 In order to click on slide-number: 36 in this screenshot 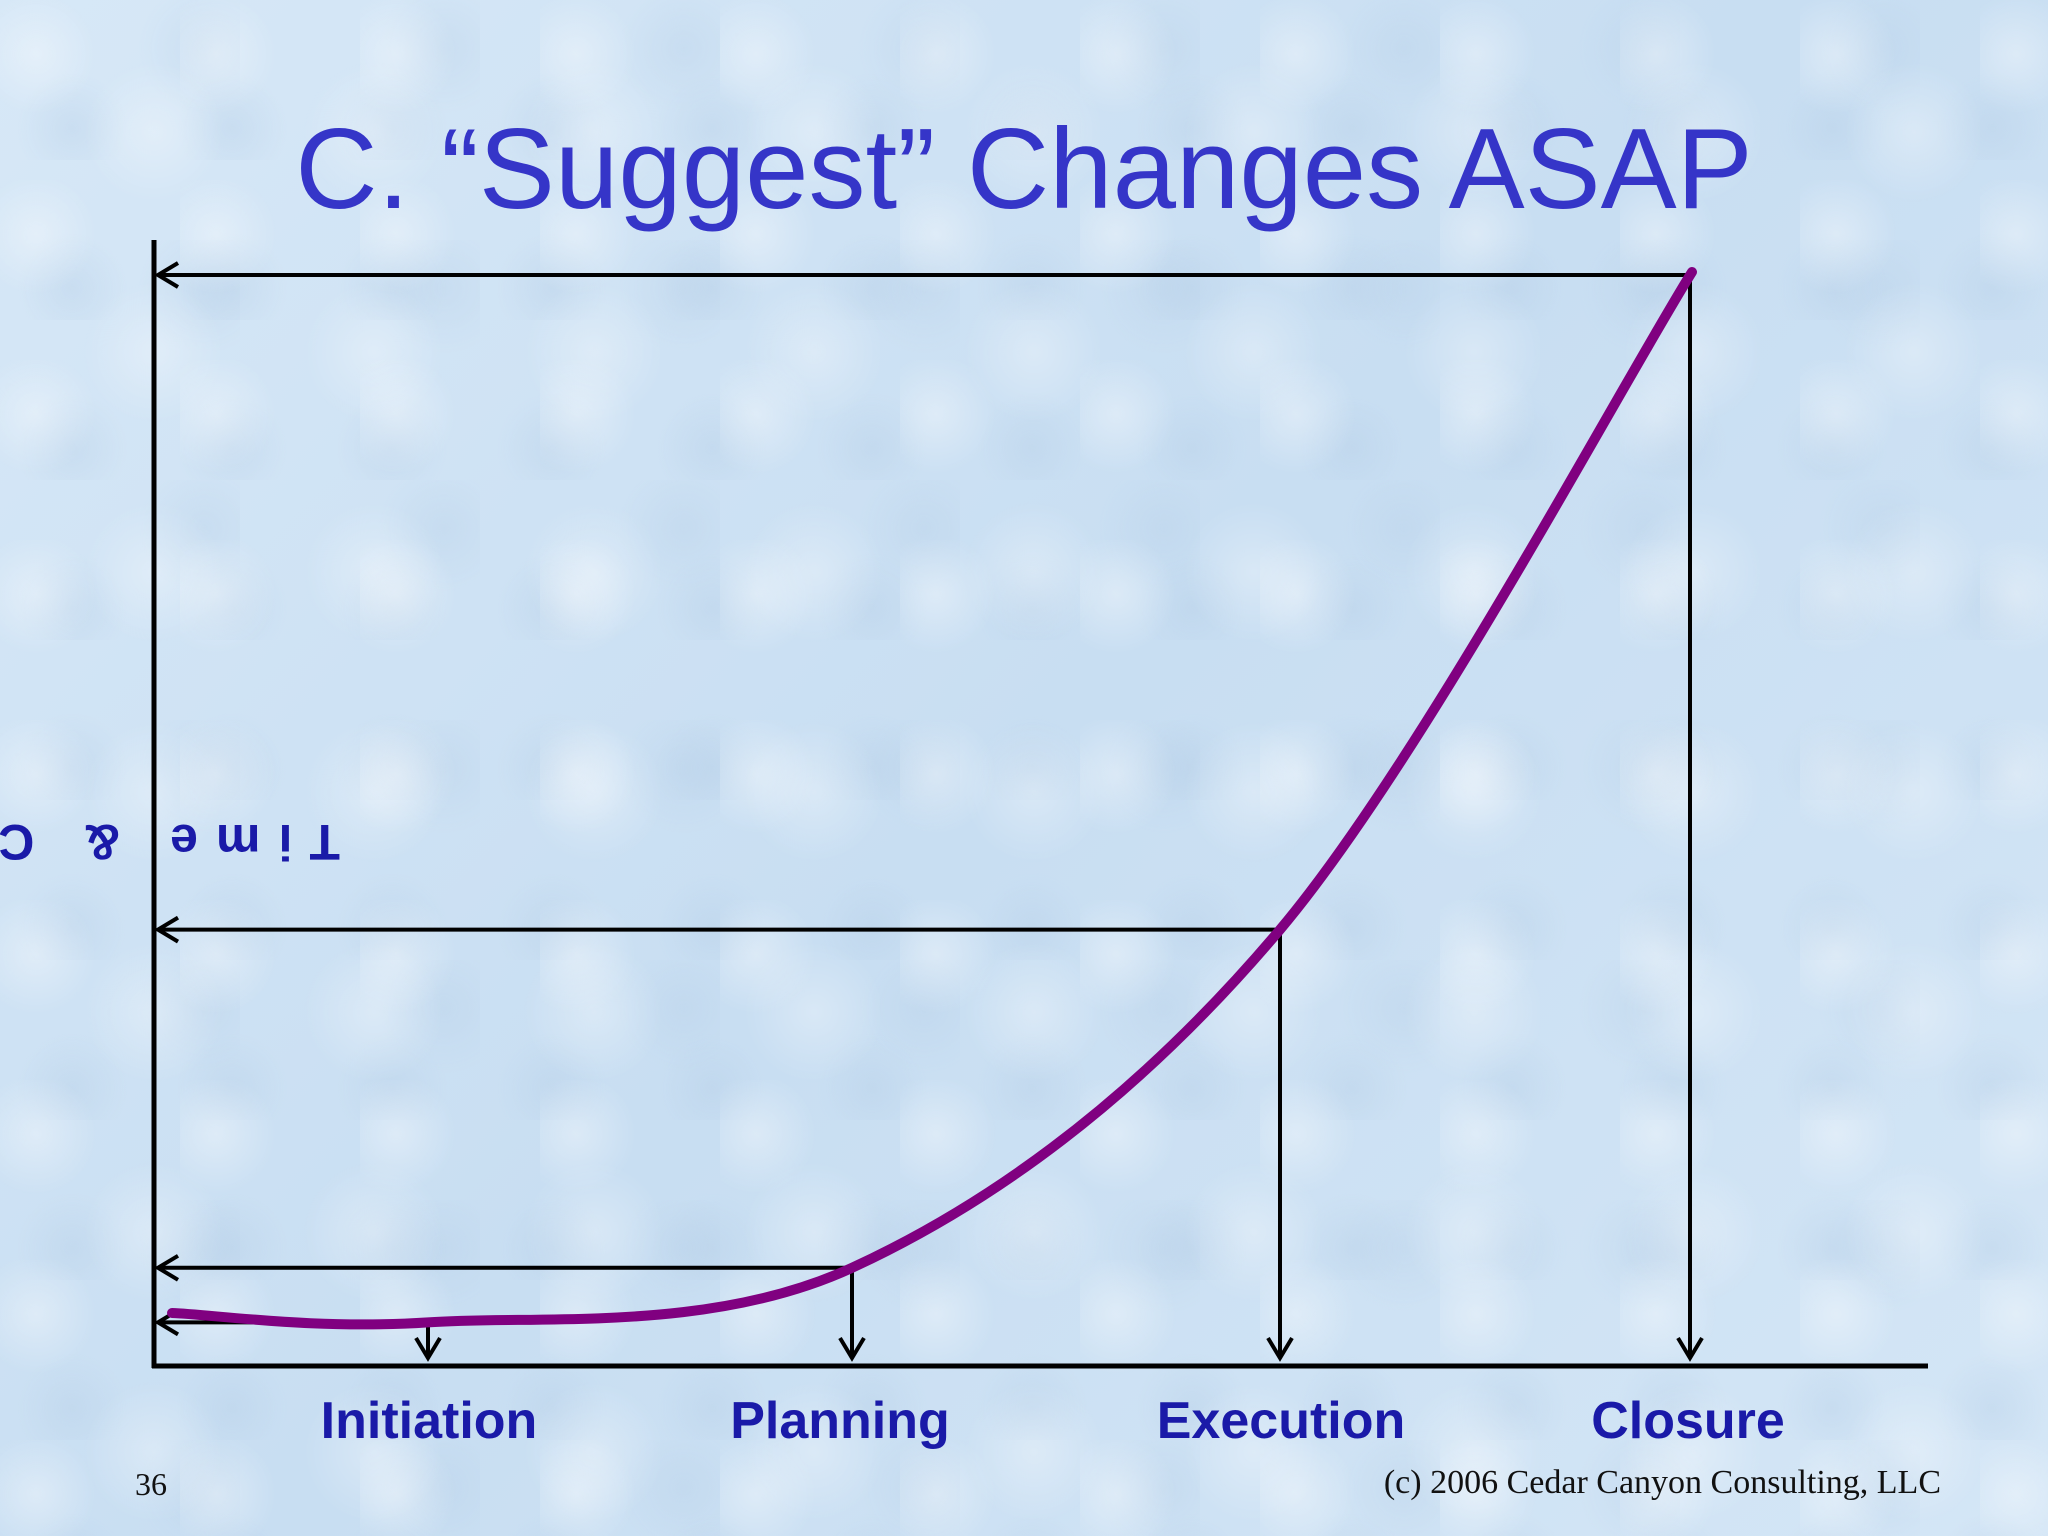, I will do `click(151, 1484)`.